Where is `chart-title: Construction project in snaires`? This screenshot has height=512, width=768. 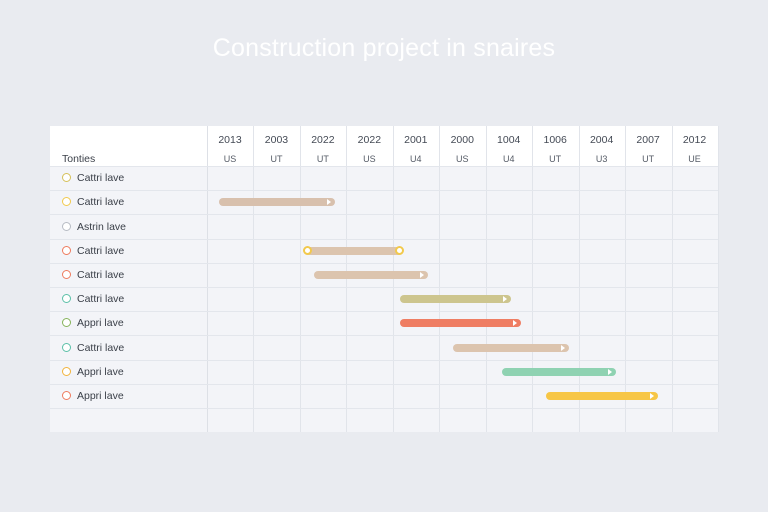
chart-title: Construction project in snaires is located at coordinates (384, 48).